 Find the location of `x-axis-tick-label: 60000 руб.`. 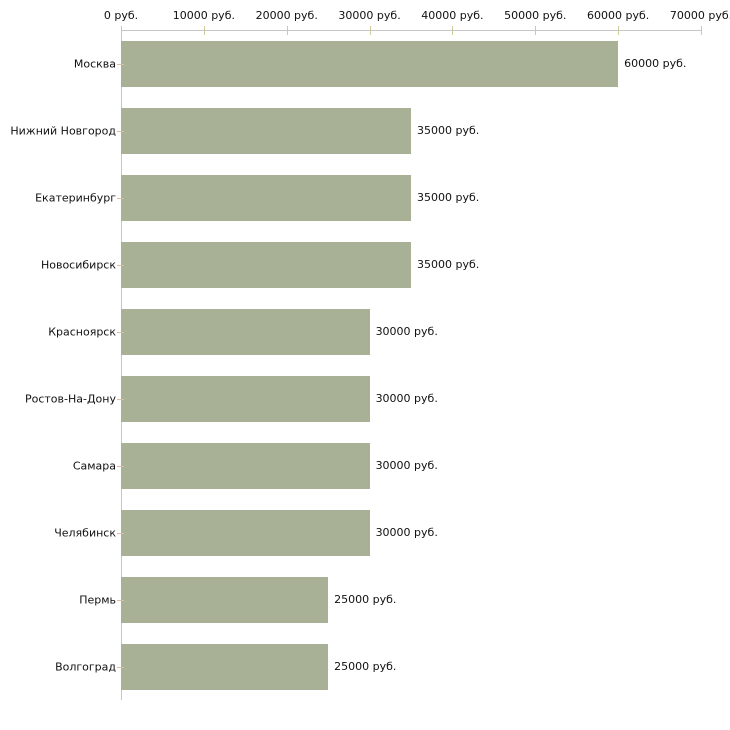

x-axis-tick-label: 60000 руб. is located at coordinates (618, 15).